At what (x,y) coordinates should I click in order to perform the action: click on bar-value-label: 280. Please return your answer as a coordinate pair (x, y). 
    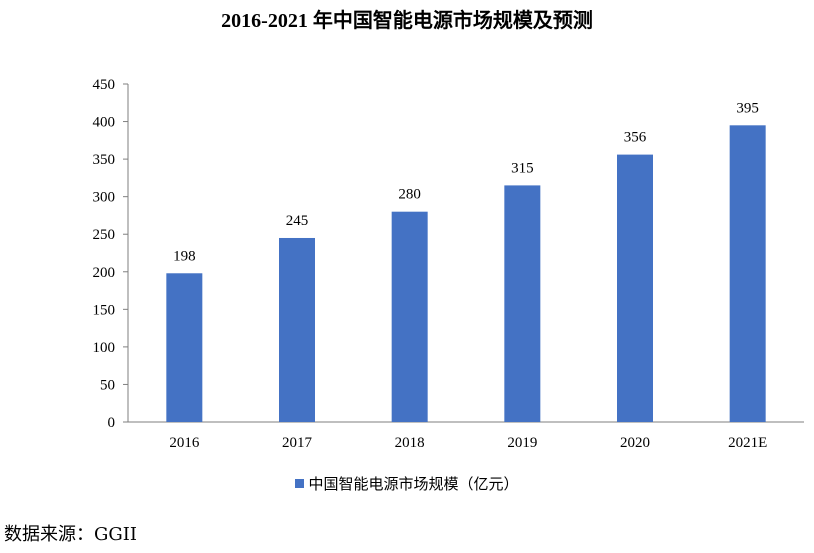
    Looking at the image, I should click on (409, 195).